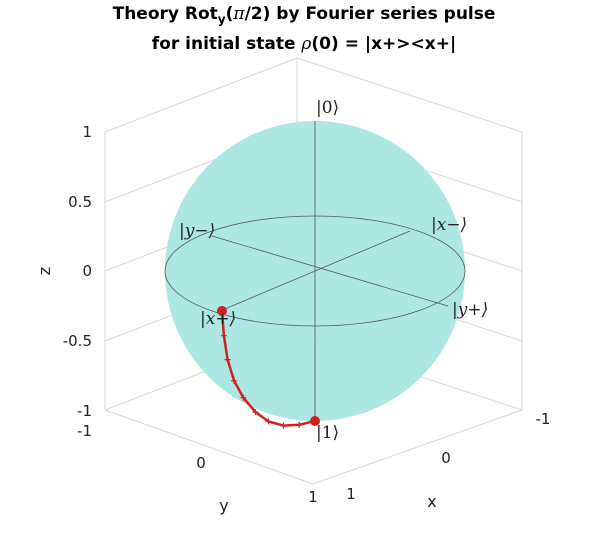  What do you see at coordinates (446, 458) in the screenshot?
I see `x-tick-label: 0` at bounding box center [446, 458].